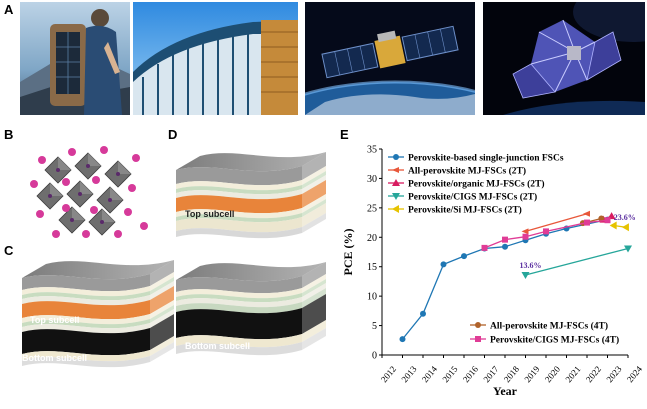 This screenshot has height=409, width=647. Describe the element at coordinates (544, 340) in the screenshot. I see `legend-entry: Perovskite/CIGS MJ-FSCs (4T)` at that location.